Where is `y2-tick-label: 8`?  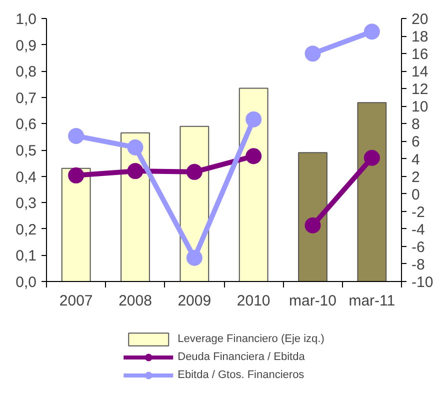
y2-tick-label: 8 is located at coordinates (416, 125).